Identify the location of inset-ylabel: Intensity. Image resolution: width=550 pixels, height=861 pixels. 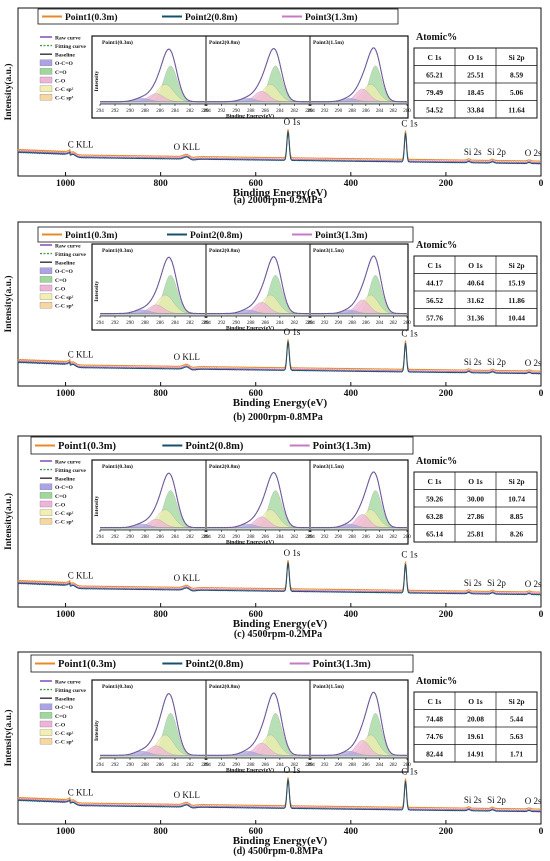
(97, 291).